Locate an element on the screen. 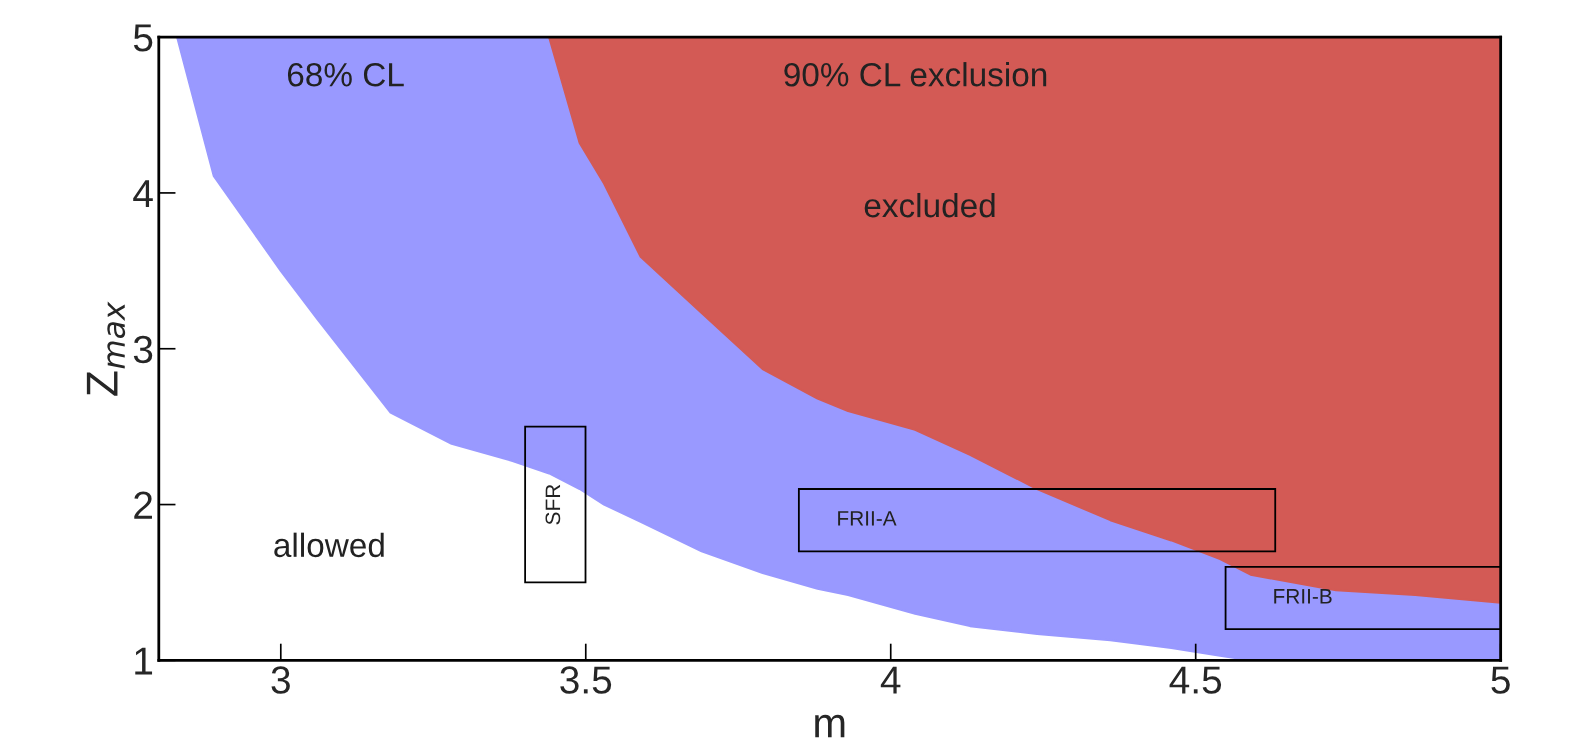 The width and height of the screenshot is (1588, 742). annotation: 68% CL is located at coordinates (345, 74).